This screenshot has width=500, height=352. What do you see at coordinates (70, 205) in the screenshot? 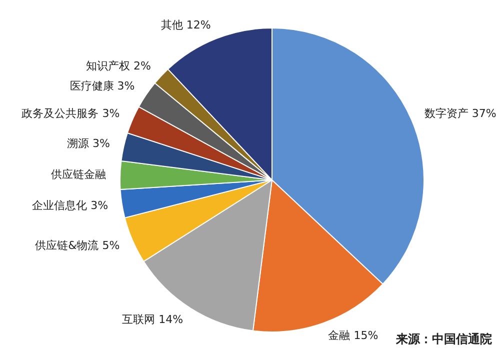
I see `slice-label: 企业信息化 3%` at bounding box center [70, 205].